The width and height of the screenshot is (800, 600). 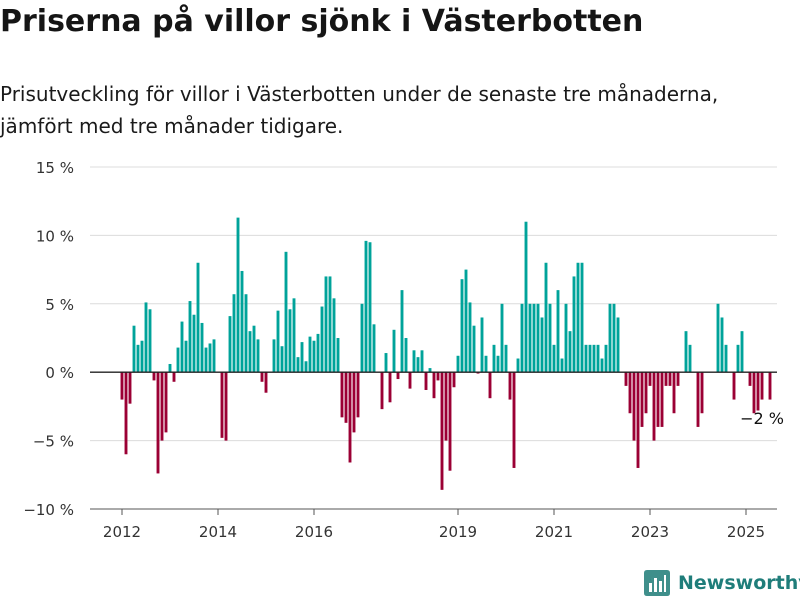 What do you see at coordinates (122, 532) in the screenshot?
I see `x-tick-label: 2012` at bounding box center [122, 532].